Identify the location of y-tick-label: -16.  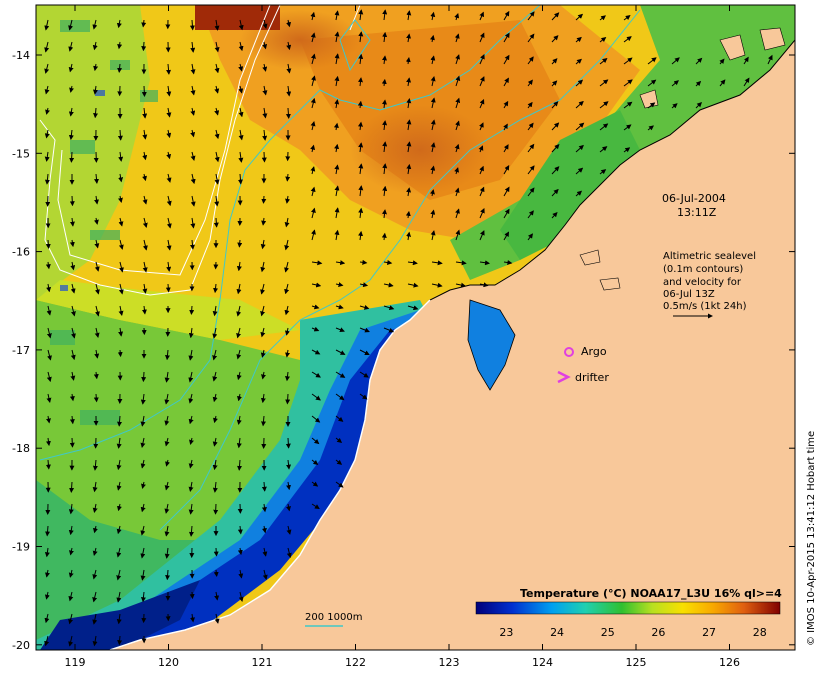
(21, 252).